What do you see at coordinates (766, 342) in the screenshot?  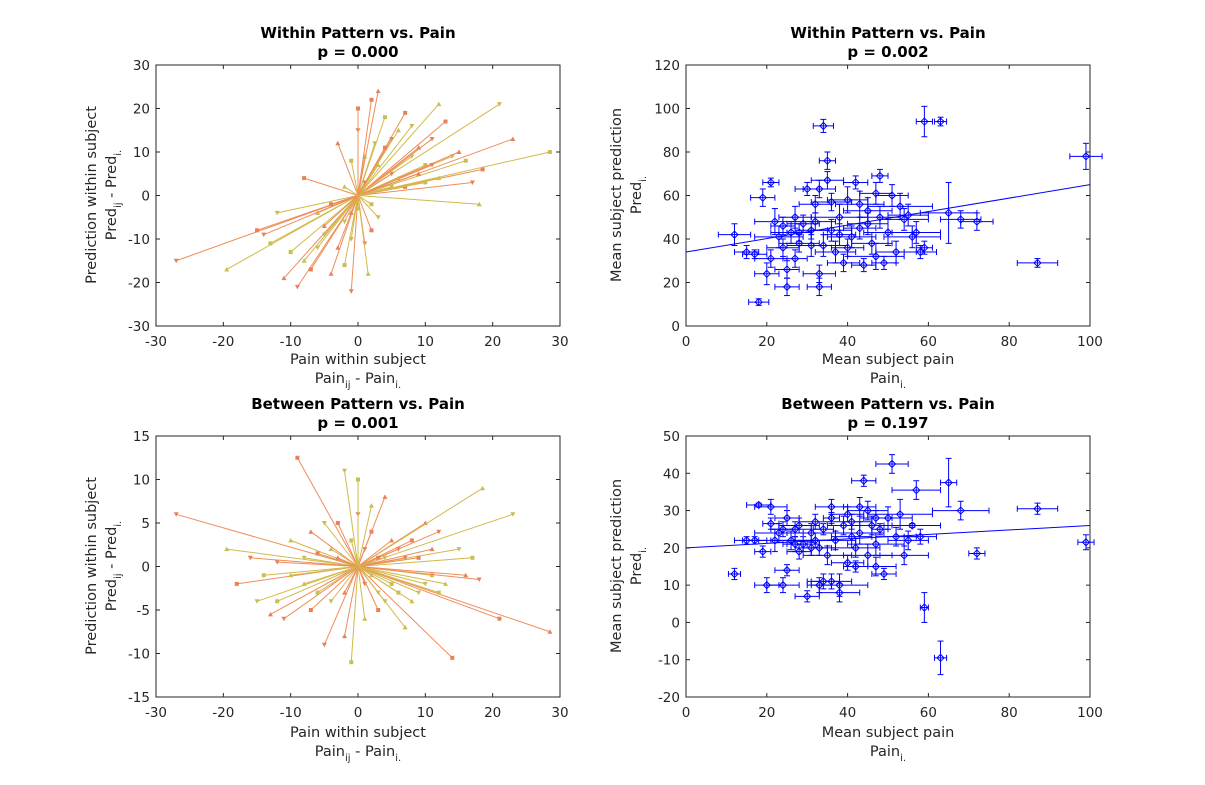 I see `x-tick-label: 20` at bounding box center [766, 342].